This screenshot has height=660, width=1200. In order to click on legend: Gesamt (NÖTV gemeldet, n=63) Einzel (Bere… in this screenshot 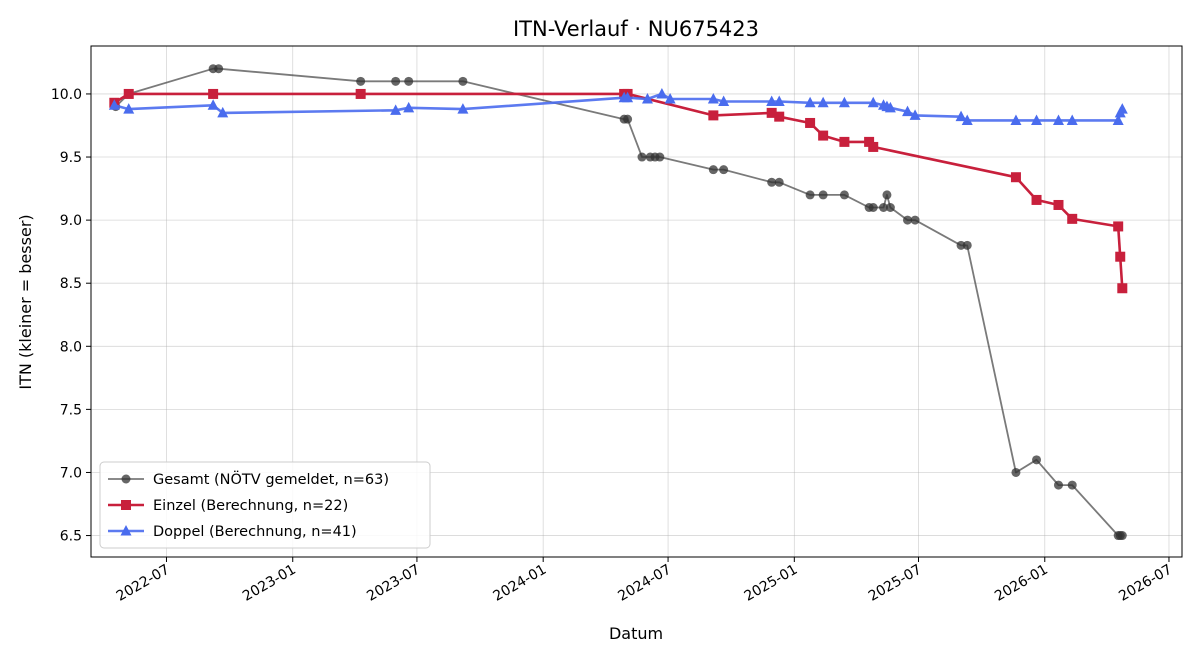, I will do `click(265, 505)`.